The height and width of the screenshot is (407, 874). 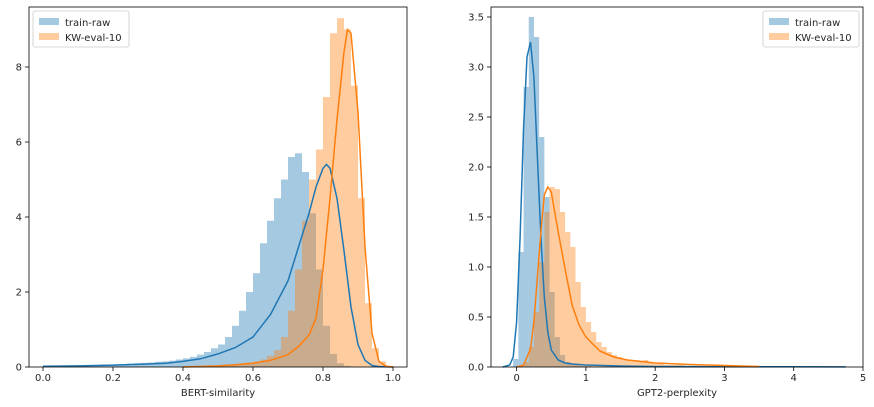 I want to click on y-tick-label: 2.5, so click(x=476, y=118).